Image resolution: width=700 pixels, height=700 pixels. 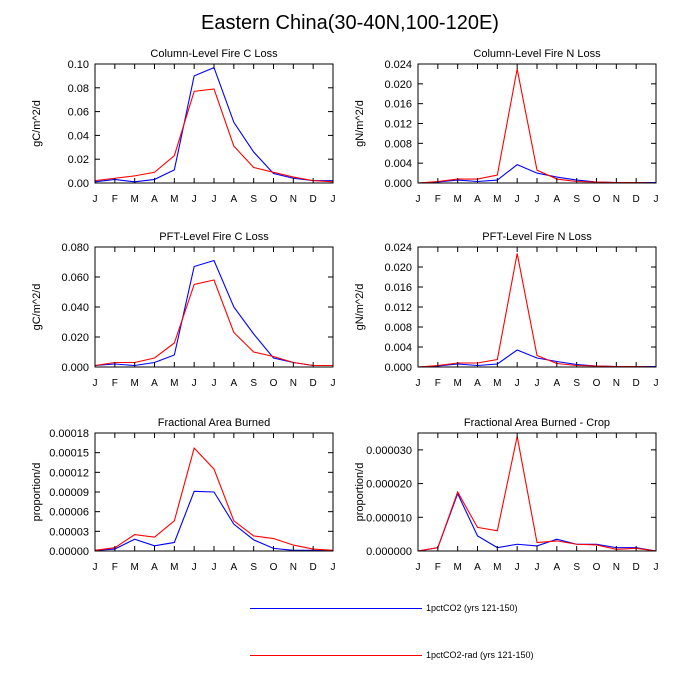 I want to click on y-tick-label: 0.08, so click(x=78, y=89).